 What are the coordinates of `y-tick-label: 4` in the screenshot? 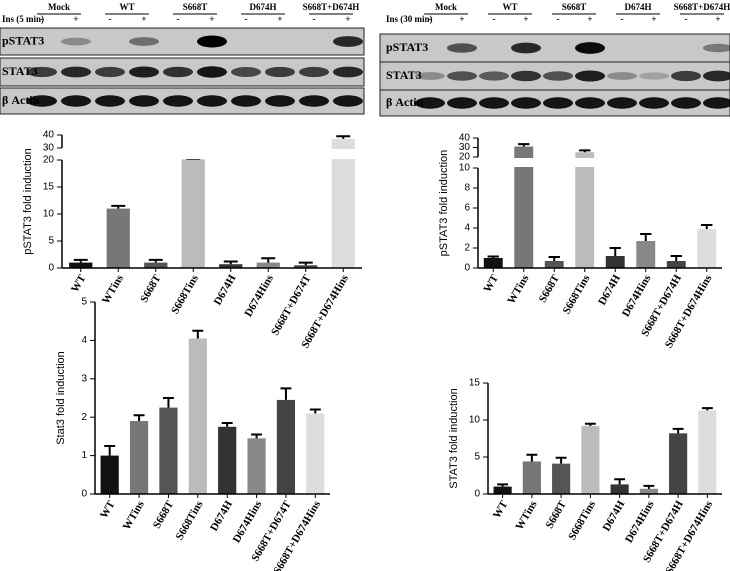 It's located at (84, 340).